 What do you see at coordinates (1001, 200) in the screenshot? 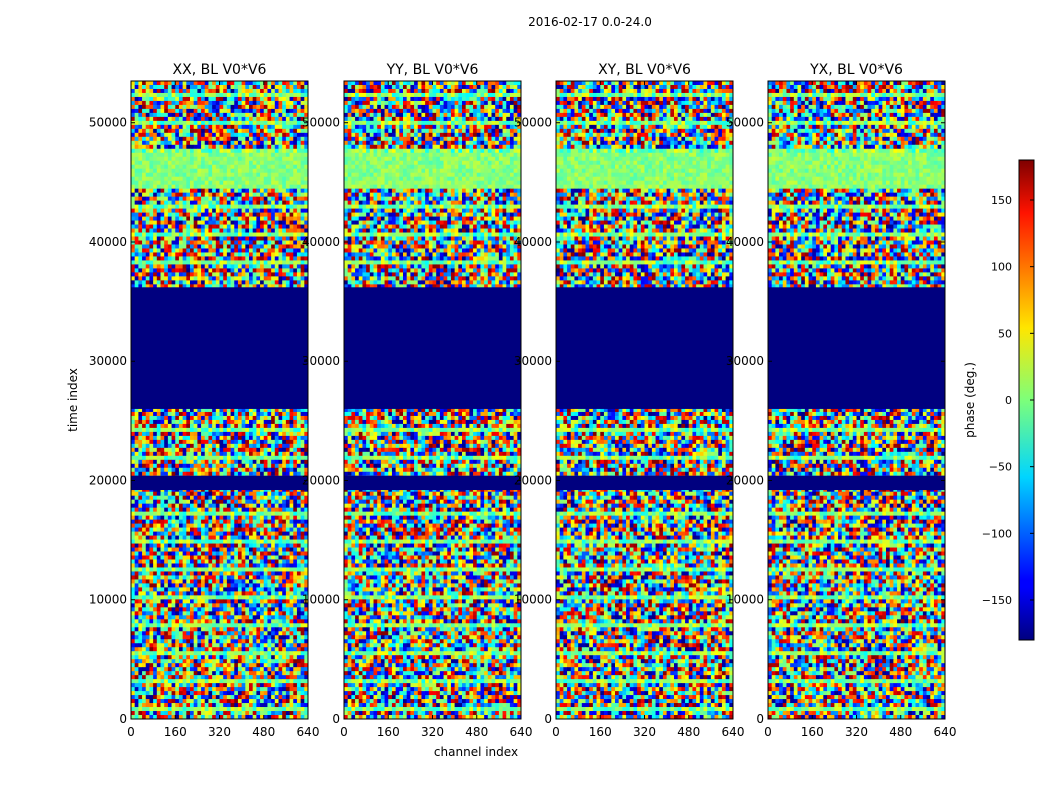
I see `colorbar-tick-label: 150` at bounding box center [1001, 200].